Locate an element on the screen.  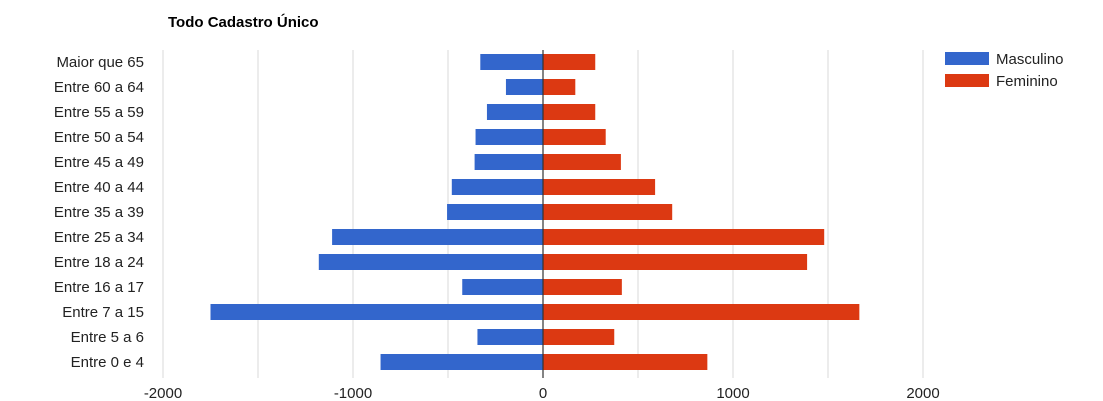
x-tick-labels: -2000 -1000 0 1000 2000 is located at coordinates (542, 393).